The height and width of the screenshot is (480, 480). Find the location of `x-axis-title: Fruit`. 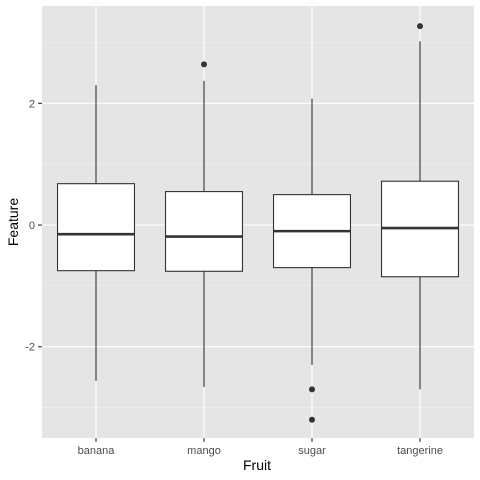

x-axis-title: Fruit is located at coordinates (257, 465).